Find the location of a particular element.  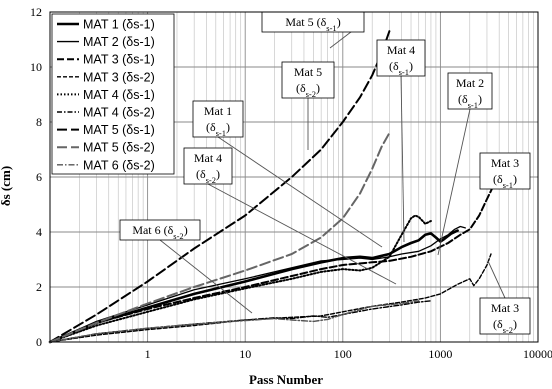

annotation-text: Mat 6 (δs-2) is located at coordinates (159, 232).